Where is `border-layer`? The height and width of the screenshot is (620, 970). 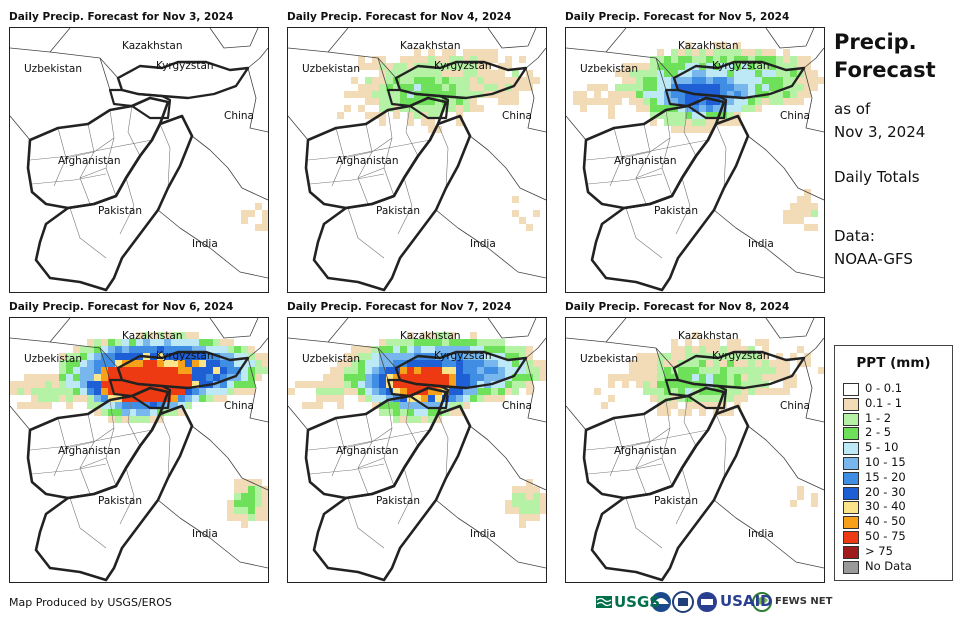 border-layer is located at coordinates (417, 160).